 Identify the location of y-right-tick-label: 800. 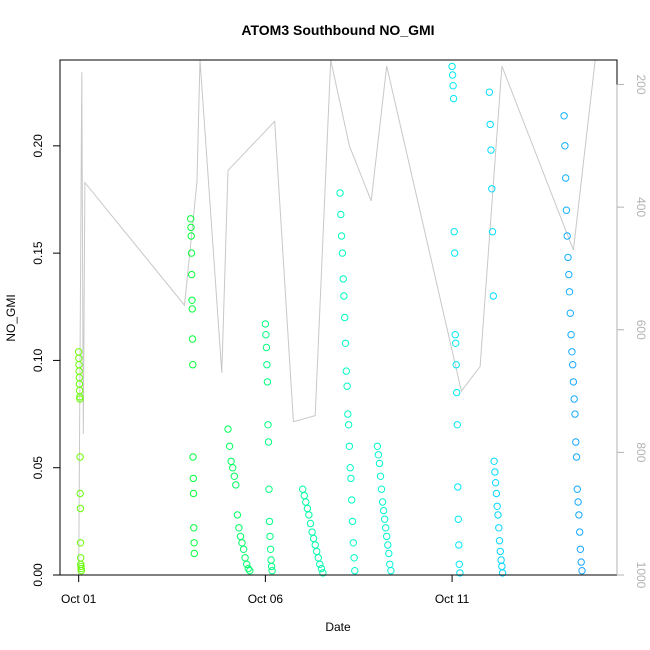
(641, 452).